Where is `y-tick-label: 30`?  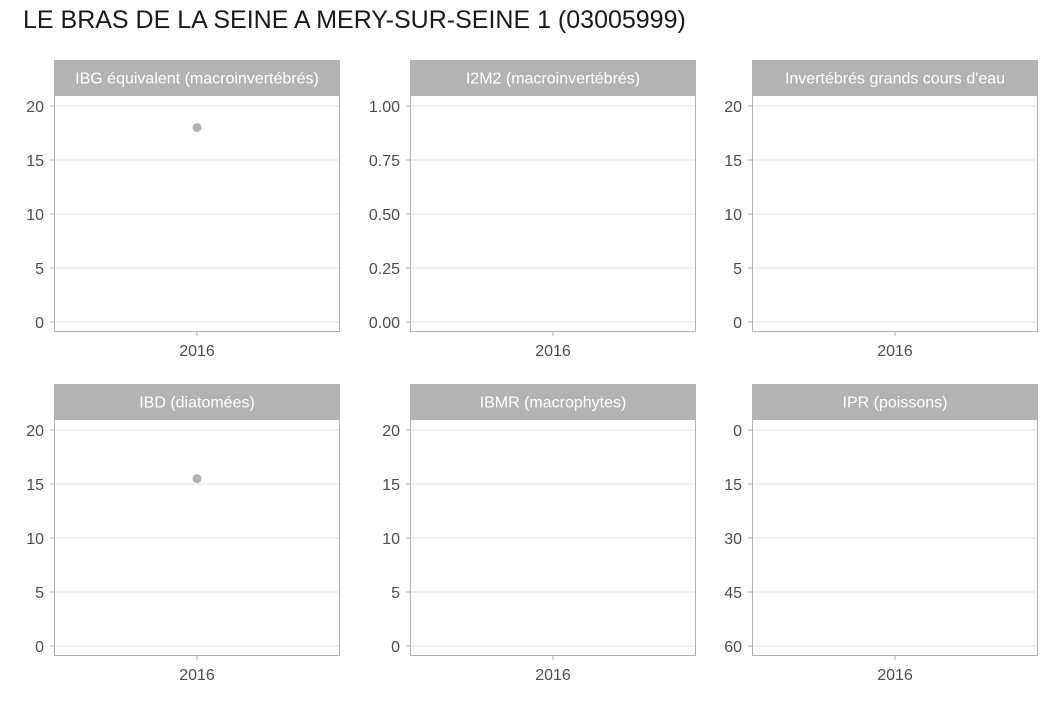 y-tick-label: 30 is located at coordinates (733, 539).